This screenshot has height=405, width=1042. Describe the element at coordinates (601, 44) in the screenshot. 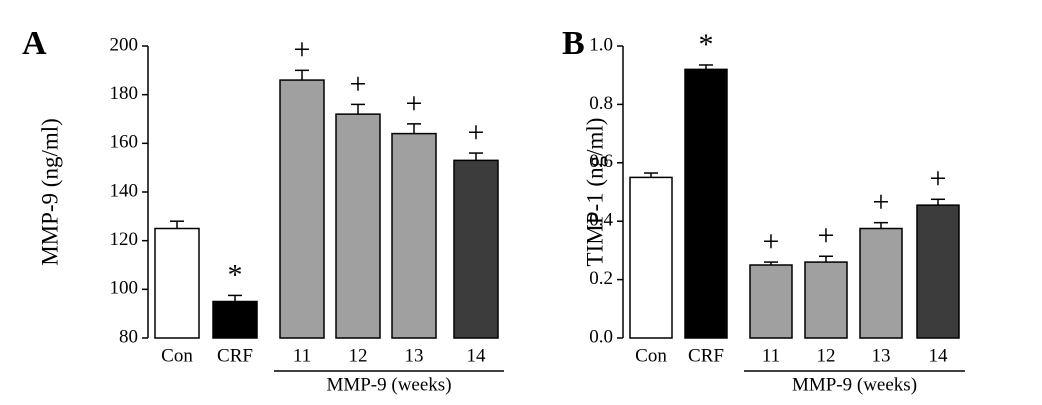

I see `y-tick-label: 1.0` at that location.